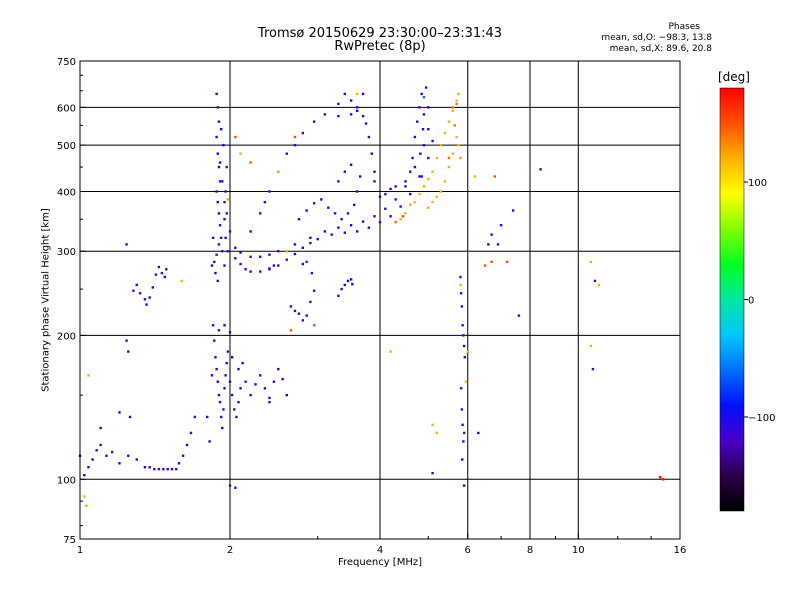  What do you see at coordinates (66, 108) in the screenshot?
I see `y-tick-label: 600` at bounding box center [66, 108].